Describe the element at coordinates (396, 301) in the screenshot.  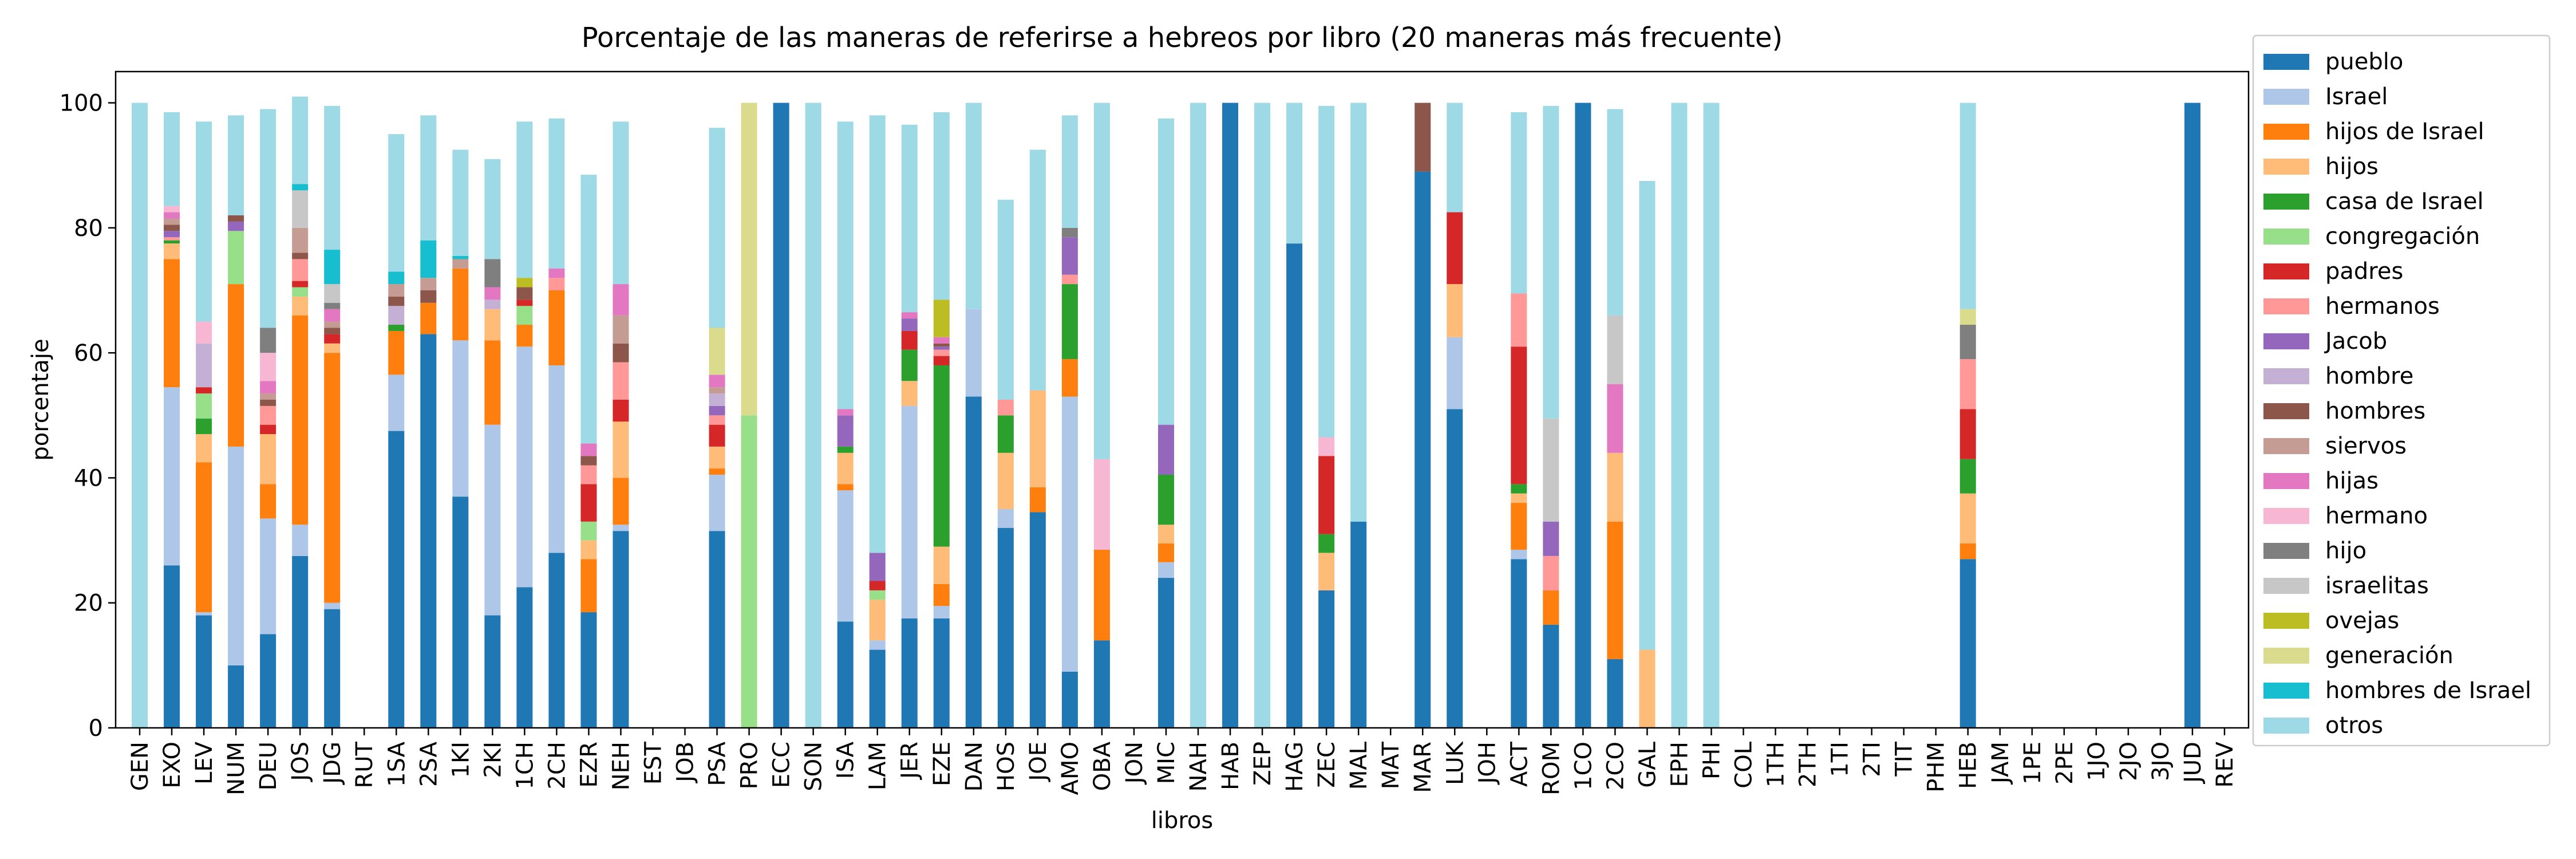
I see `bar-1sa-hombres` at that location.